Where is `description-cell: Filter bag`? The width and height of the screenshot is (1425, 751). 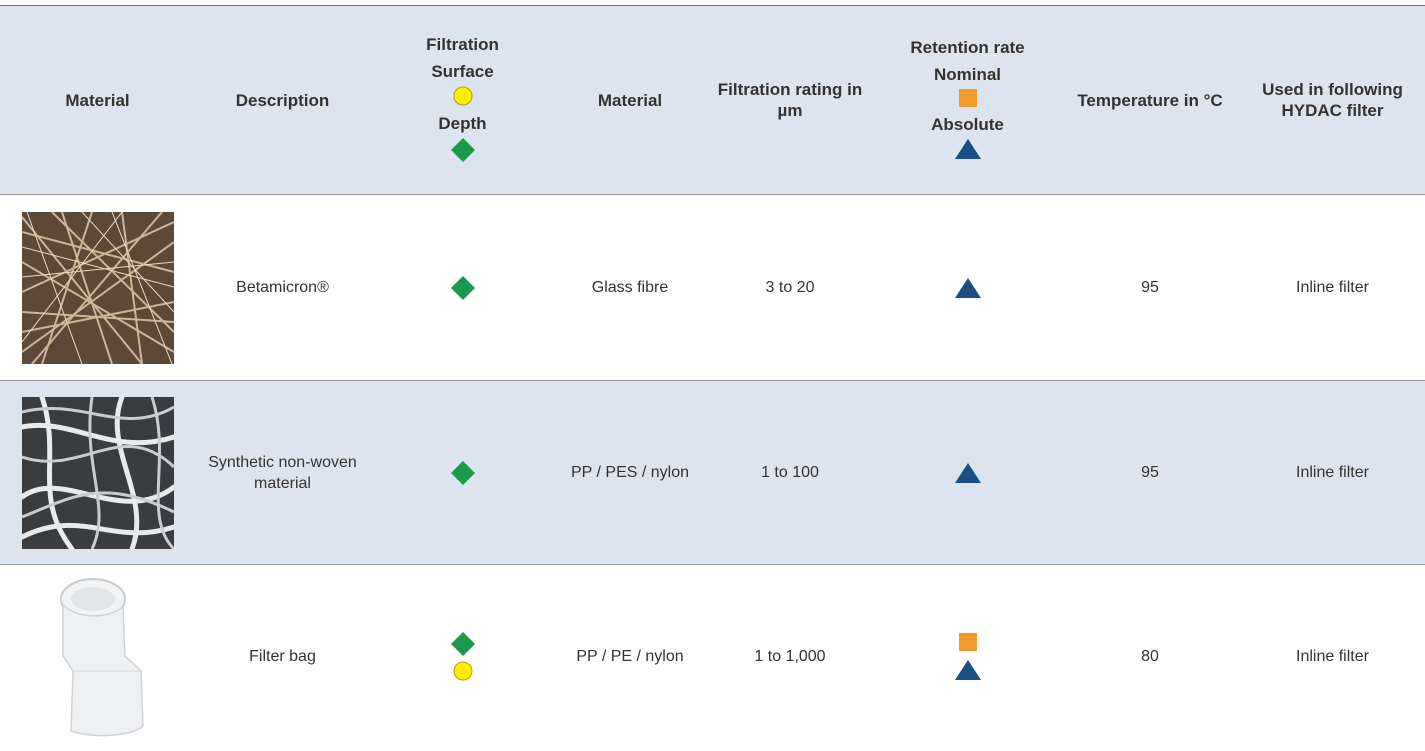 description-cell: Filter bag is located at coordinates (282, 656).